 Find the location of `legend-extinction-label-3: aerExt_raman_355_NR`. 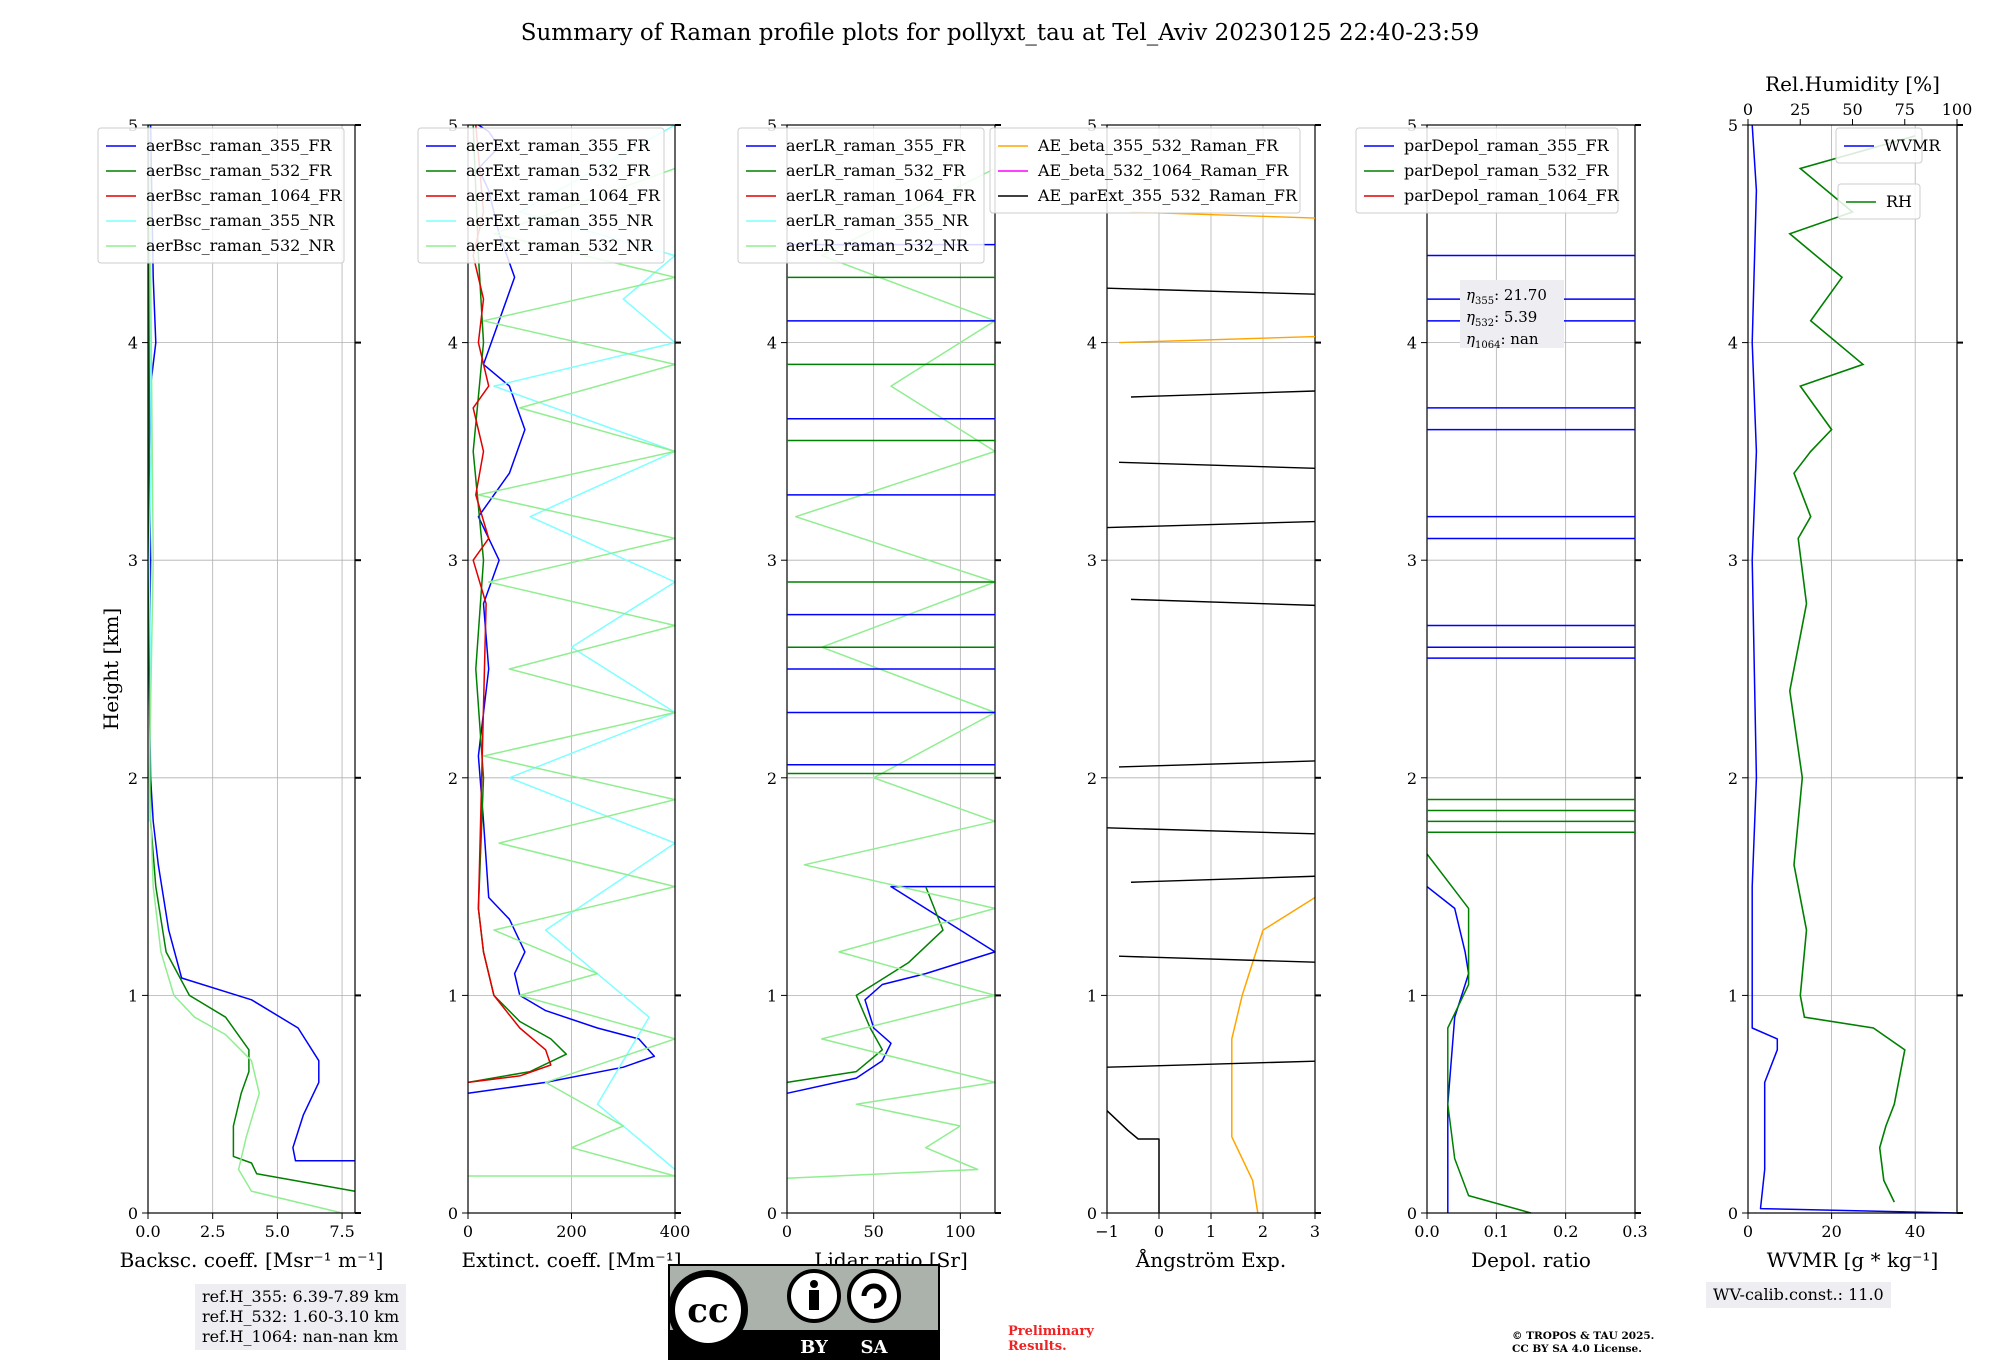

legend-extinction-label-3: aerExt_raman_355_NR is located at coordinates (560, 220).